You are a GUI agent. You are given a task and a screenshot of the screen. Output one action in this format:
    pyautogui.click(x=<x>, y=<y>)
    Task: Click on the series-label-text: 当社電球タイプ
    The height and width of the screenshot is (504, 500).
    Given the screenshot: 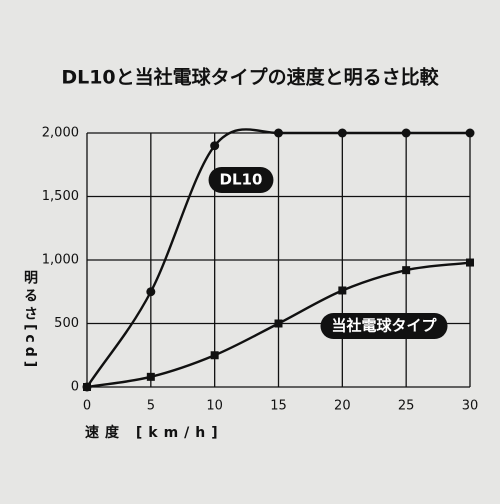 What is the action you would take?
    pyautogui.click(x=384, y=326)
    